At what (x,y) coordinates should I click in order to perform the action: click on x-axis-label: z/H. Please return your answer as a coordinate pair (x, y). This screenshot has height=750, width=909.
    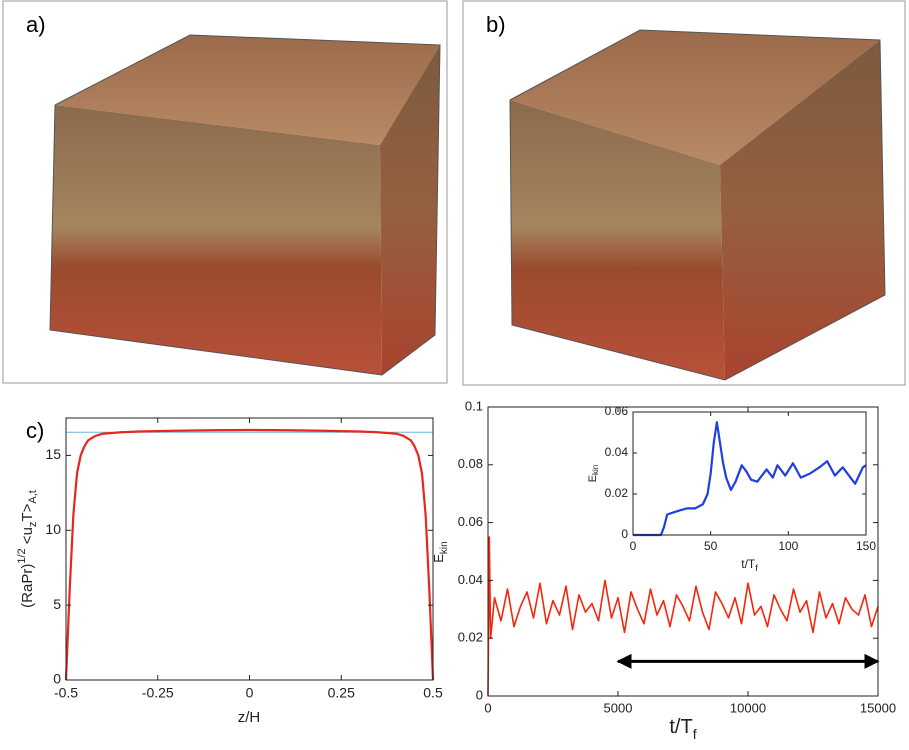
    Looking at the image, I should click on (249, 717).